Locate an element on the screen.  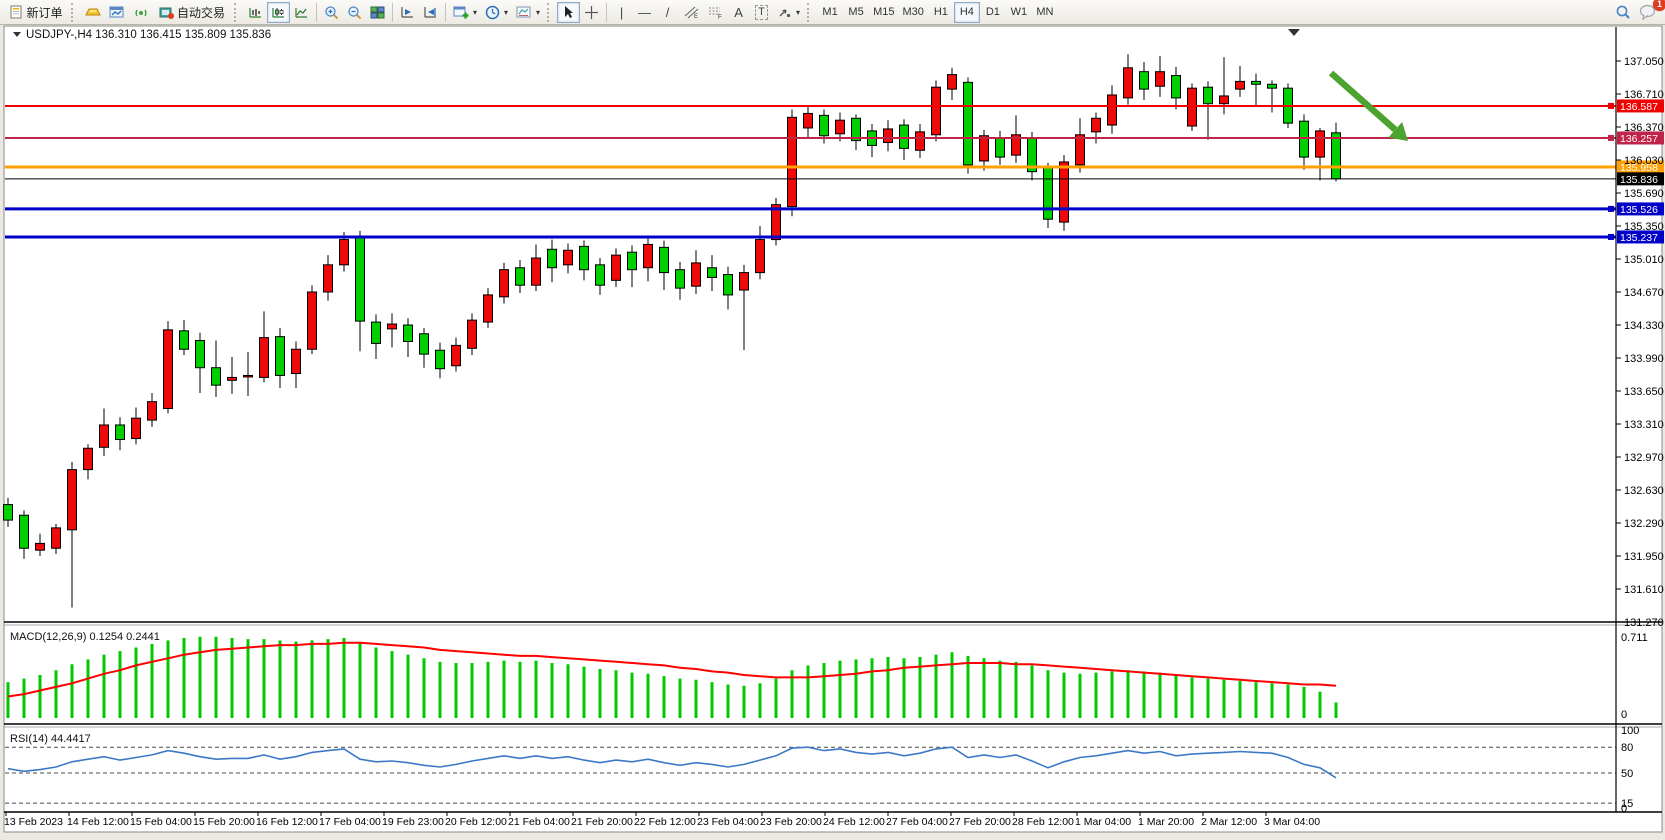
new-order-button: 新订单 is located at coordinates (36, 12).